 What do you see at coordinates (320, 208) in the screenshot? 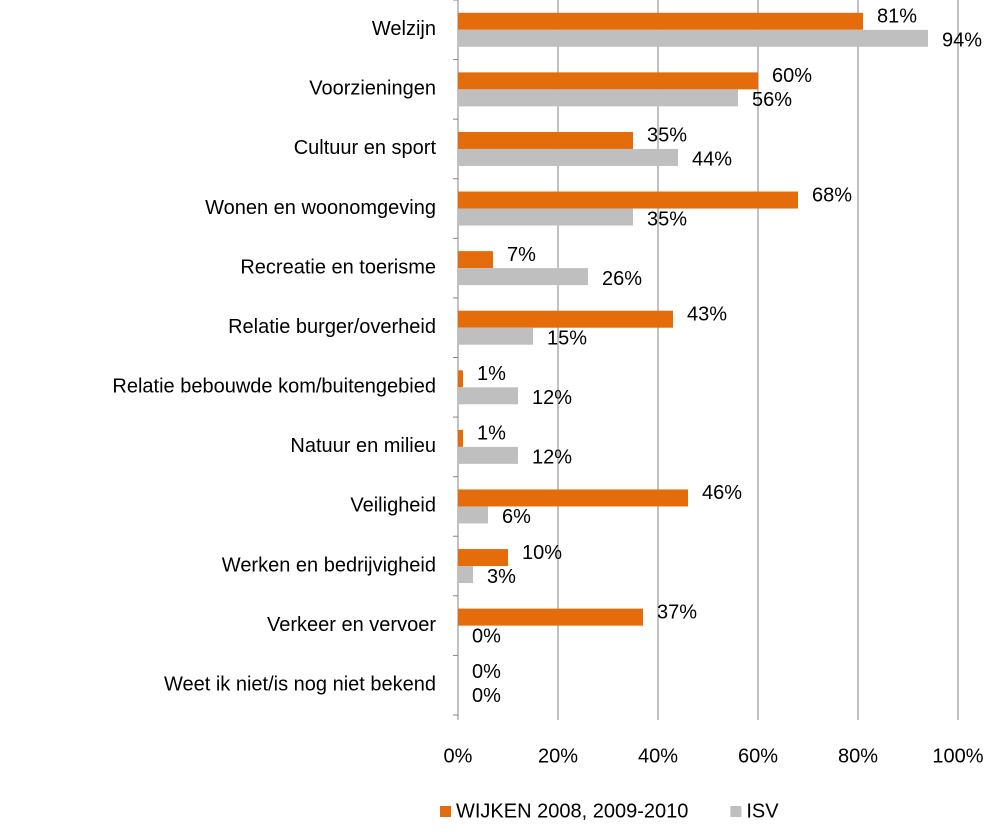
I see `y-tick-label: Wonen en woonomgeving` at bounding box center [320, 208].